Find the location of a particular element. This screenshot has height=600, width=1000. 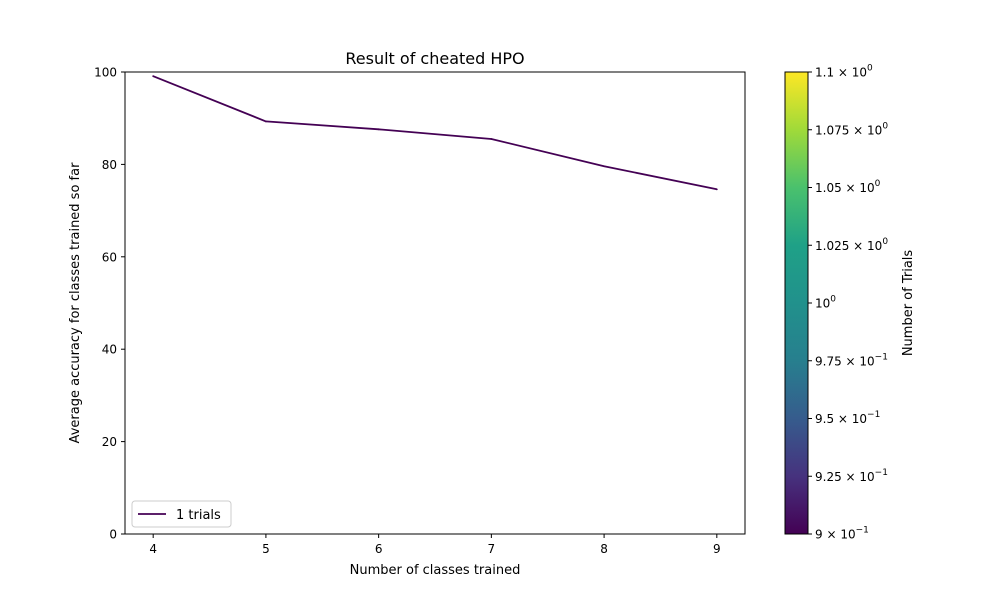

colorbar-tick-label: 1.075 × 100 is located at coordinates (851, 129).